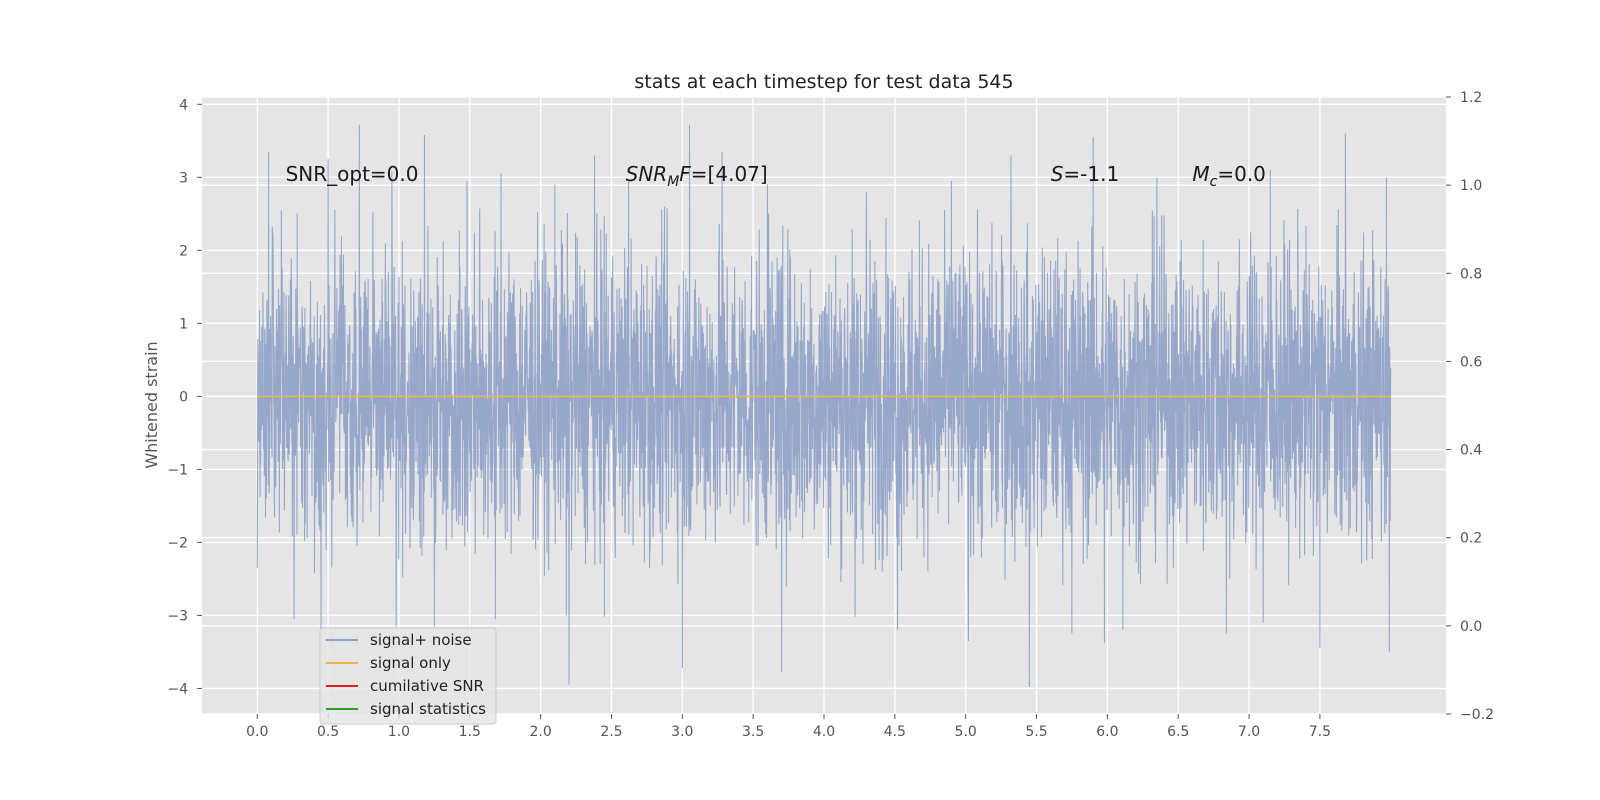 The image size is (1600, 800). What do you see at coordinates (1178, 732) in the screenshot?
I see `x-tick-label: 6.5` at bounding box center [1178, 732].